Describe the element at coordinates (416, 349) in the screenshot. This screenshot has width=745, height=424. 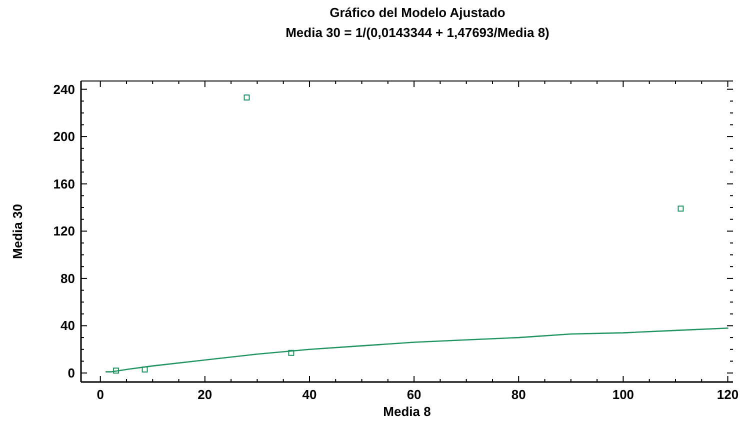
I see `line-series` at that location.